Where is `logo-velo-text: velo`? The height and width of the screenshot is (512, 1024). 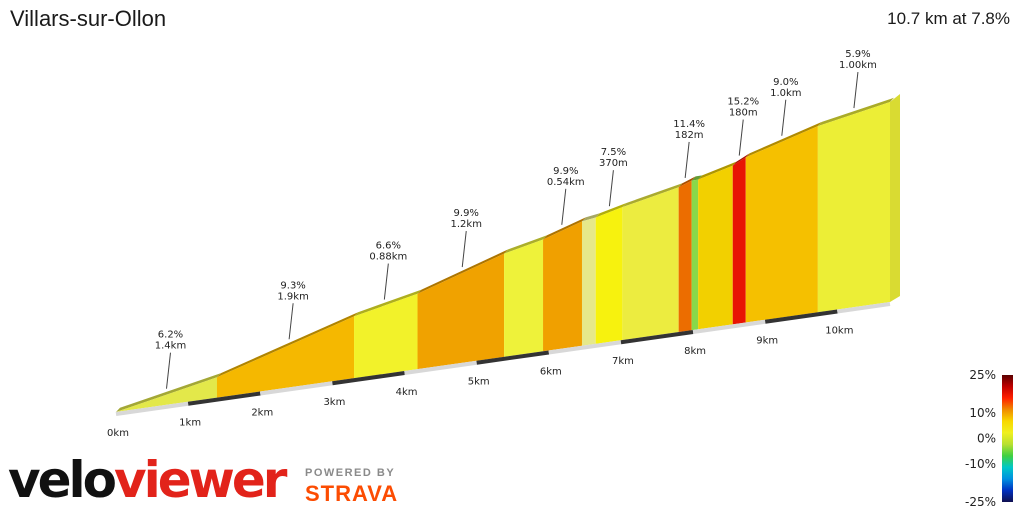
logo-velo-text: velo is located at coordinates (62, 480).